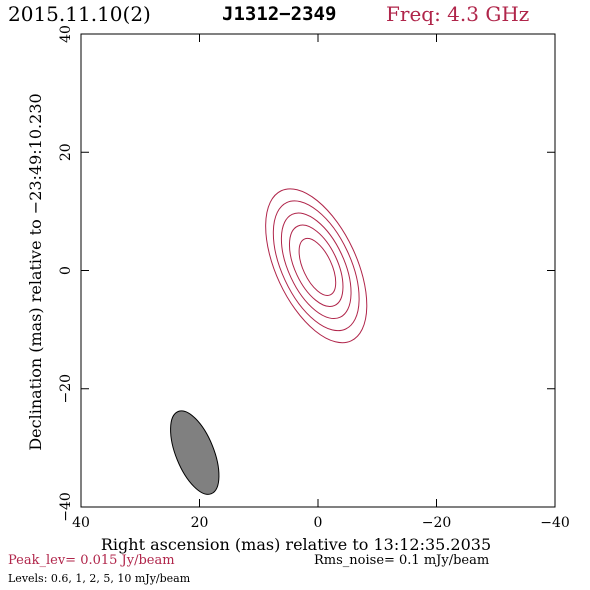  I want to click on y-tick-label: 0, so click(66, 270).